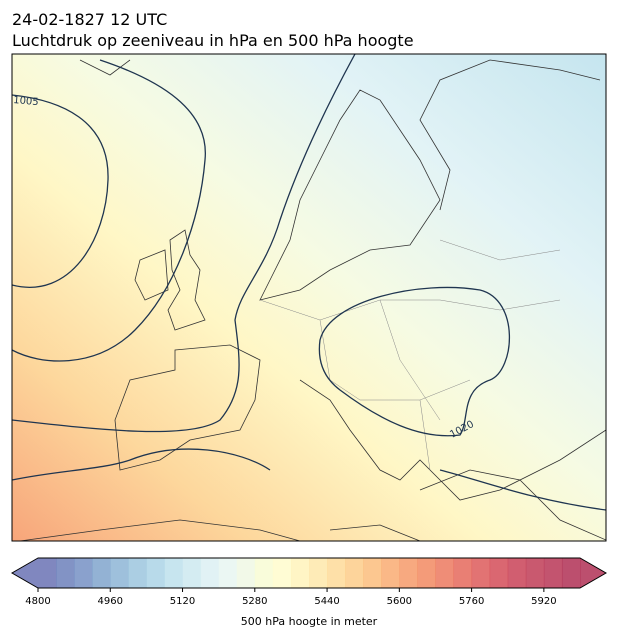  I want to click on colorbar-extend-low, so click(25, 573).